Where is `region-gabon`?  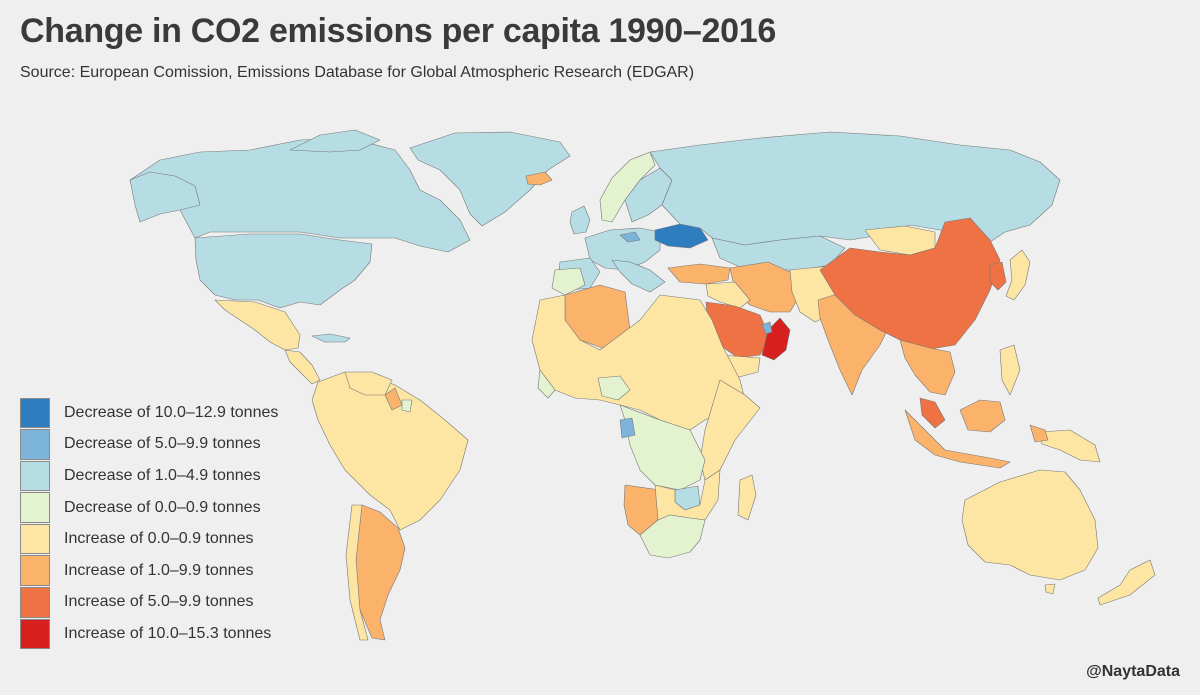
region-gabon is located at coordinates (627, 428).